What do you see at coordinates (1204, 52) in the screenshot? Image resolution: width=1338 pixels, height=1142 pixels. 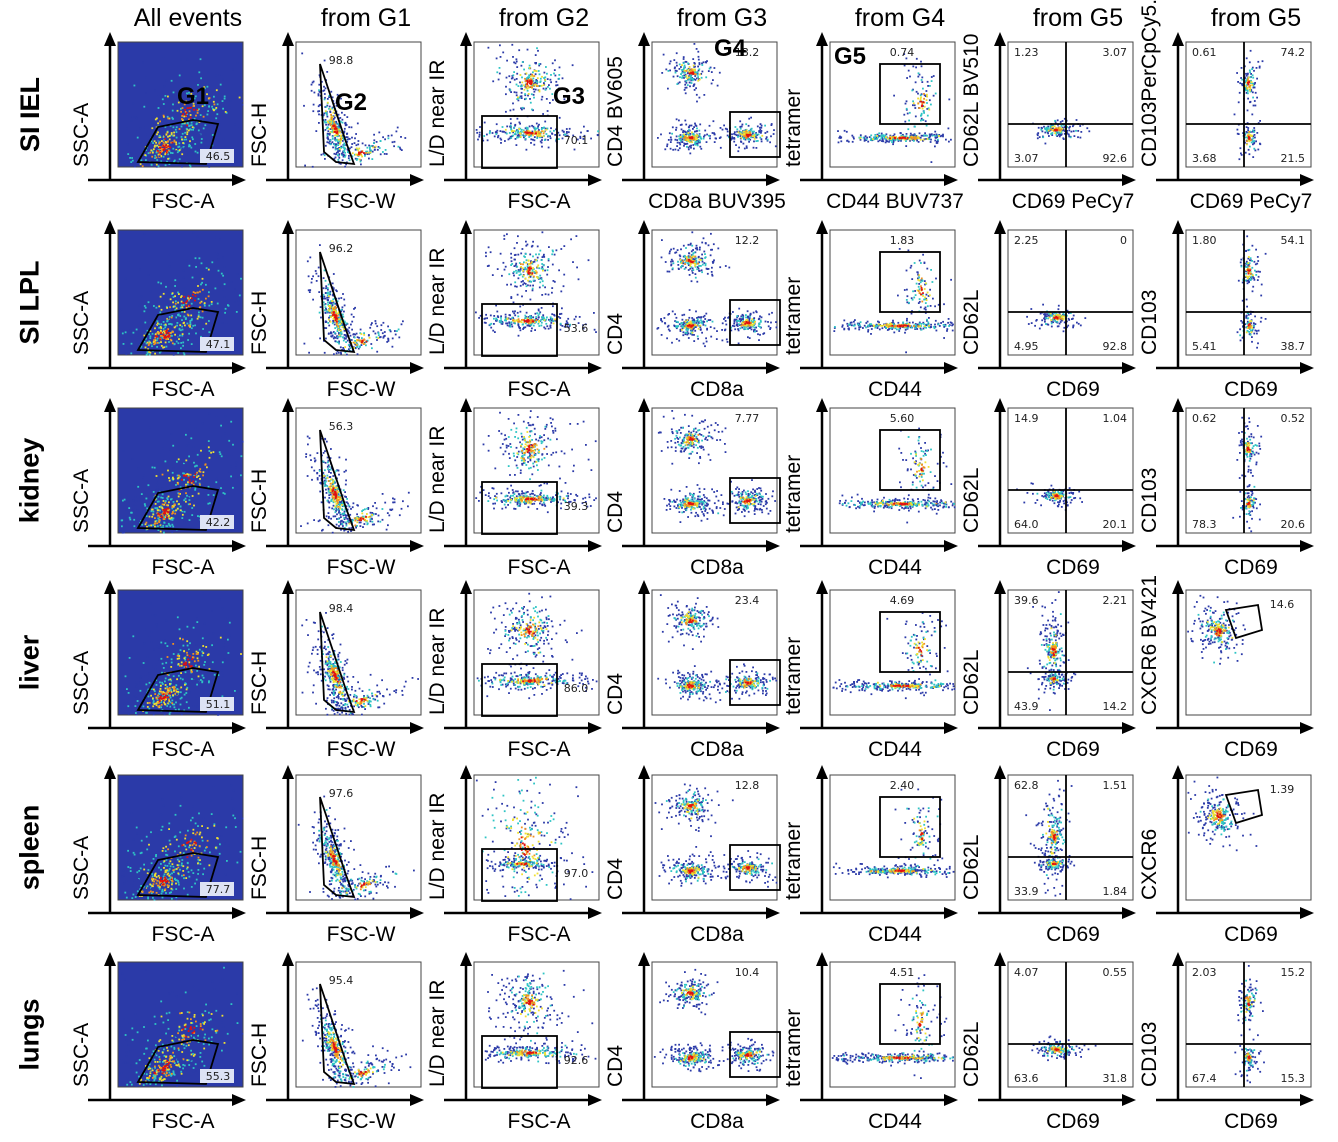 I see `quadrant-percentage: 0.61` at bounding box center [1204, 52].